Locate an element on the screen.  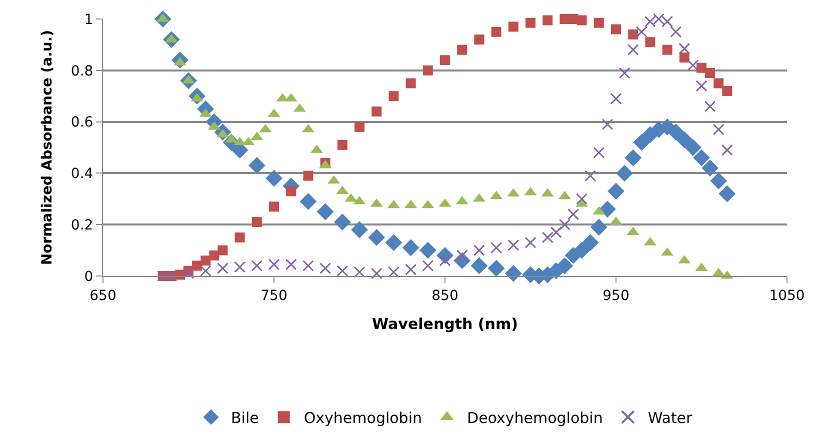
legend-label: Bile is located at coordinates (245, 417).